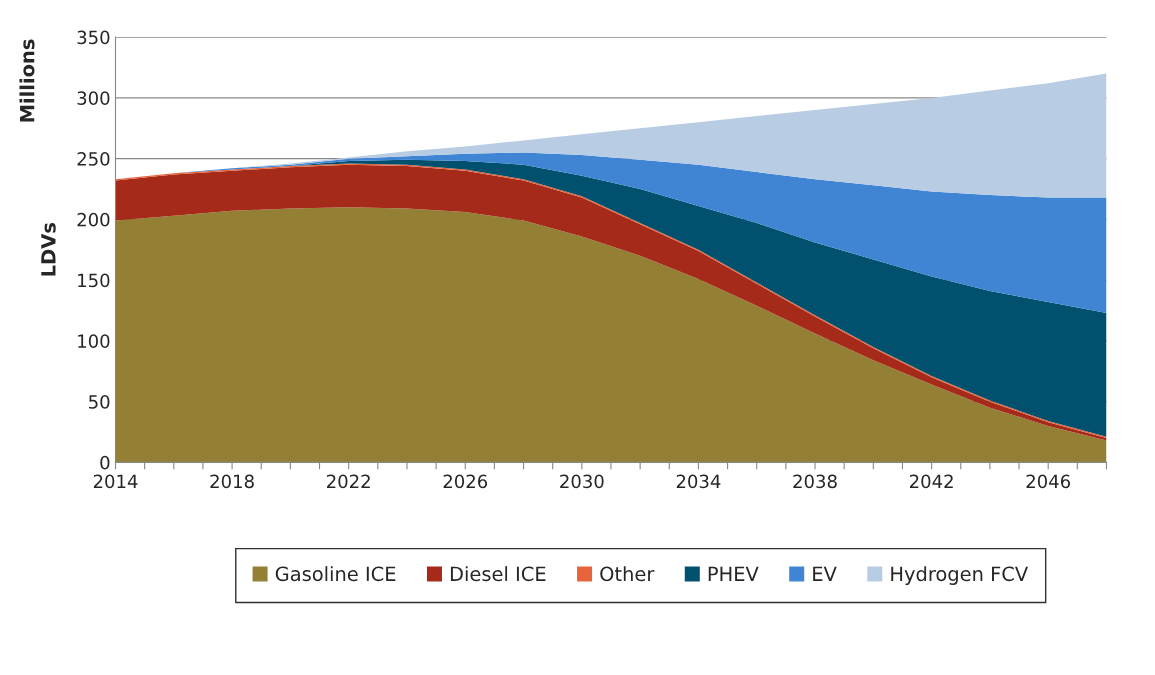  Describe the element at coordinates (698, 481) in the screenshot. I see `x-tick-label: 2034` at that location.